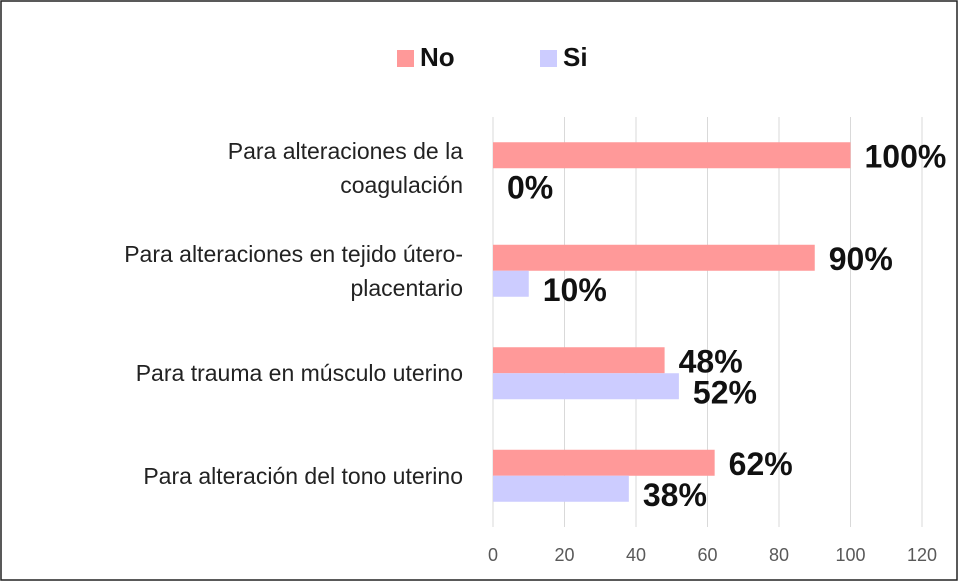  What do you see at coordinates (575, 290) in the screenshot?
I see `data-label: 10%` at bounding box center [575, 290].